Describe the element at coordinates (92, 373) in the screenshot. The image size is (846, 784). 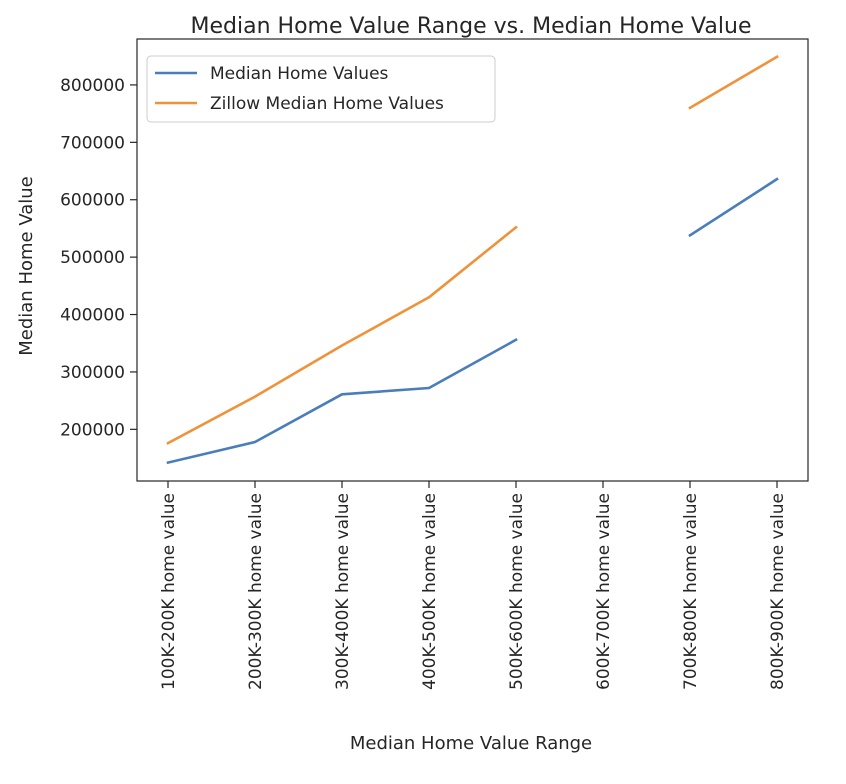
I see `y-tick-label: 300000` at that location.